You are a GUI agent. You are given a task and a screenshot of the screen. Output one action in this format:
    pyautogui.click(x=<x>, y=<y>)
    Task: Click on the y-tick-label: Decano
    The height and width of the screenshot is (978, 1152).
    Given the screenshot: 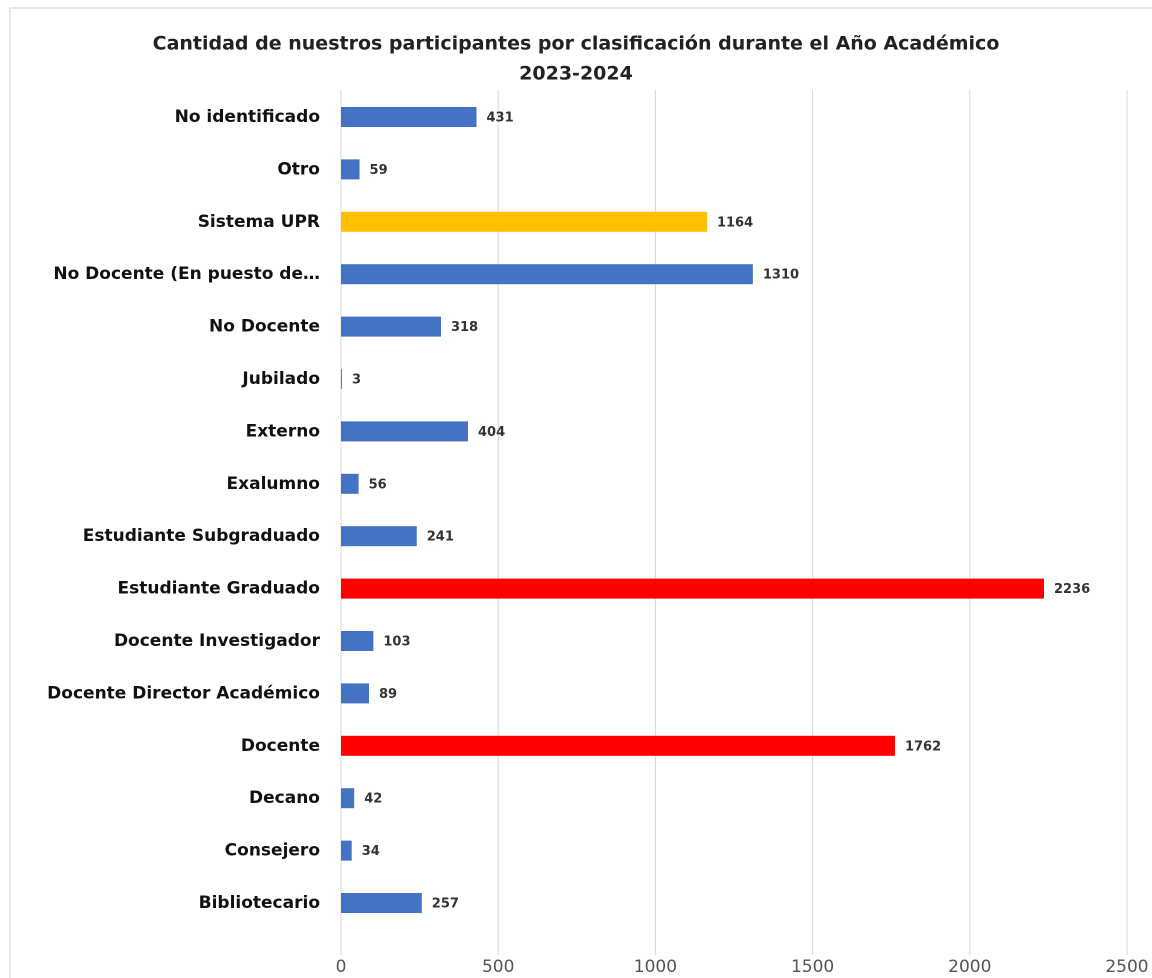 What is the action you would take?
    pyautogui.click(x=284, y=798)
    